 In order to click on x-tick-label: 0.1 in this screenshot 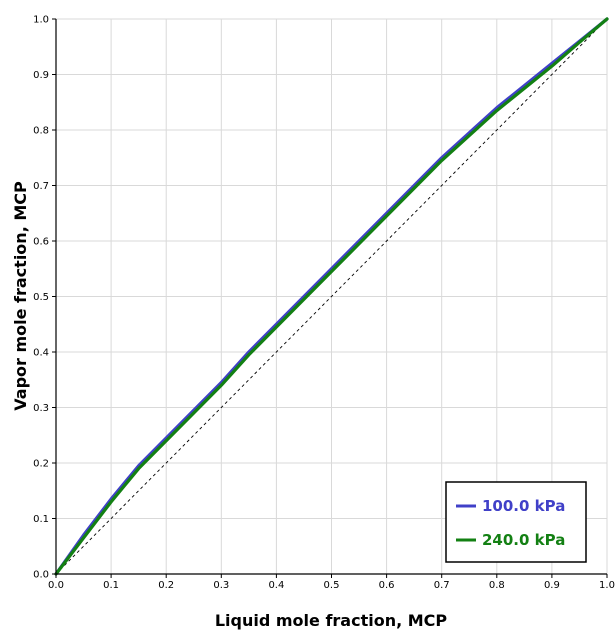, I will do `click(111, 585)`.